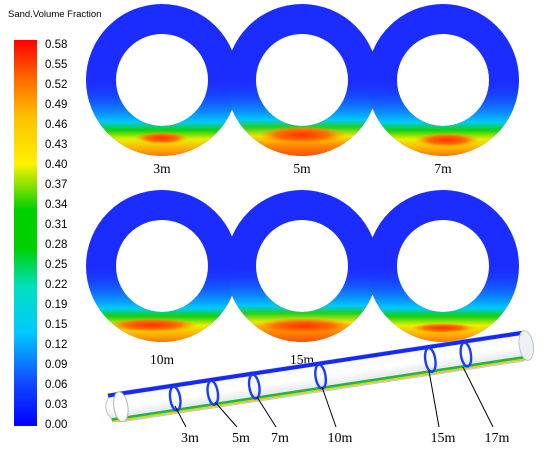 The image size is (550, 453). I want to click on legend-title: Sand.Volume Fraction, so click(54, 14).